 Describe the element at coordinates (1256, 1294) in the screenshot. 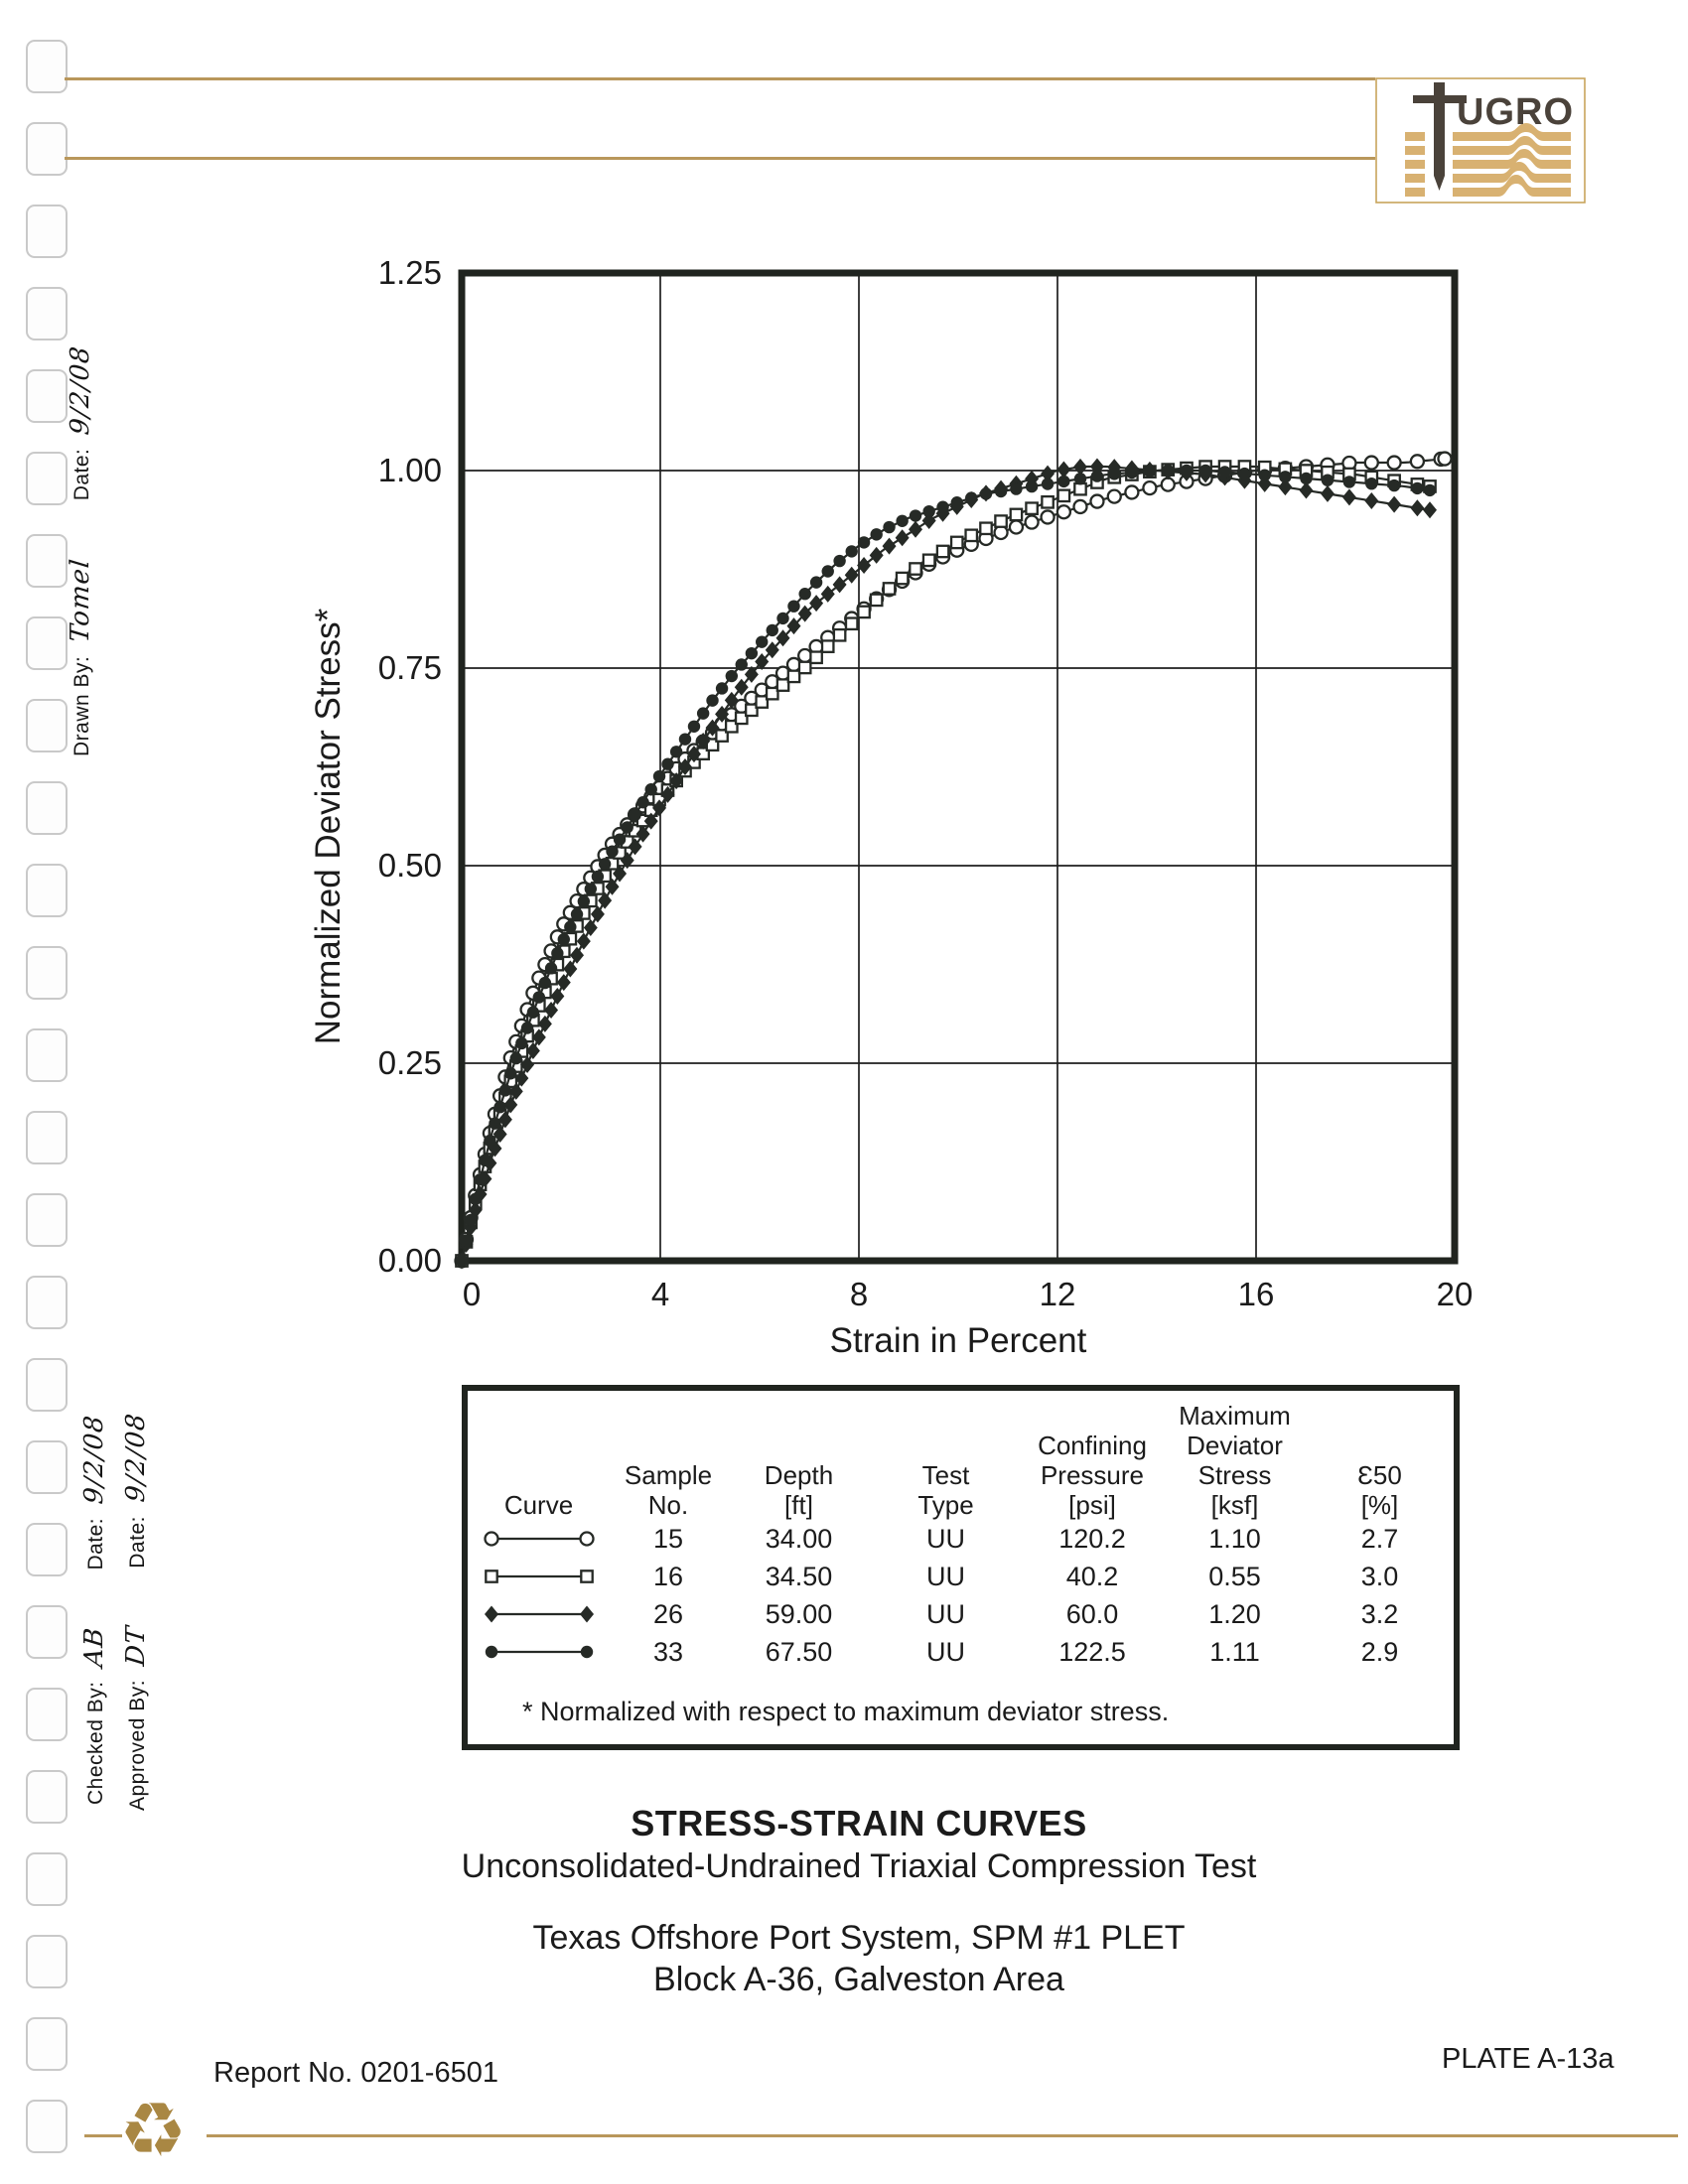

I see `svg-text: 16` at that location.